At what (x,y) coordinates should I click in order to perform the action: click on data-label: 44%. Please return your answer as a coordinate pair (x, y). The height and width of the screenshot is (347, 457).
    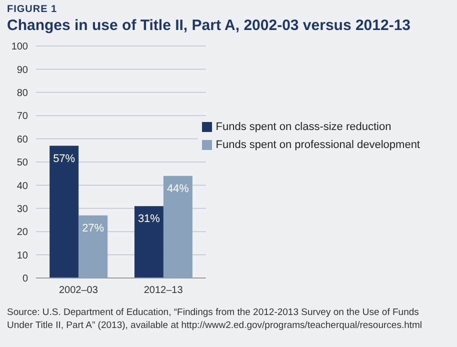
    Looking at the image, I should click on (178, 188).